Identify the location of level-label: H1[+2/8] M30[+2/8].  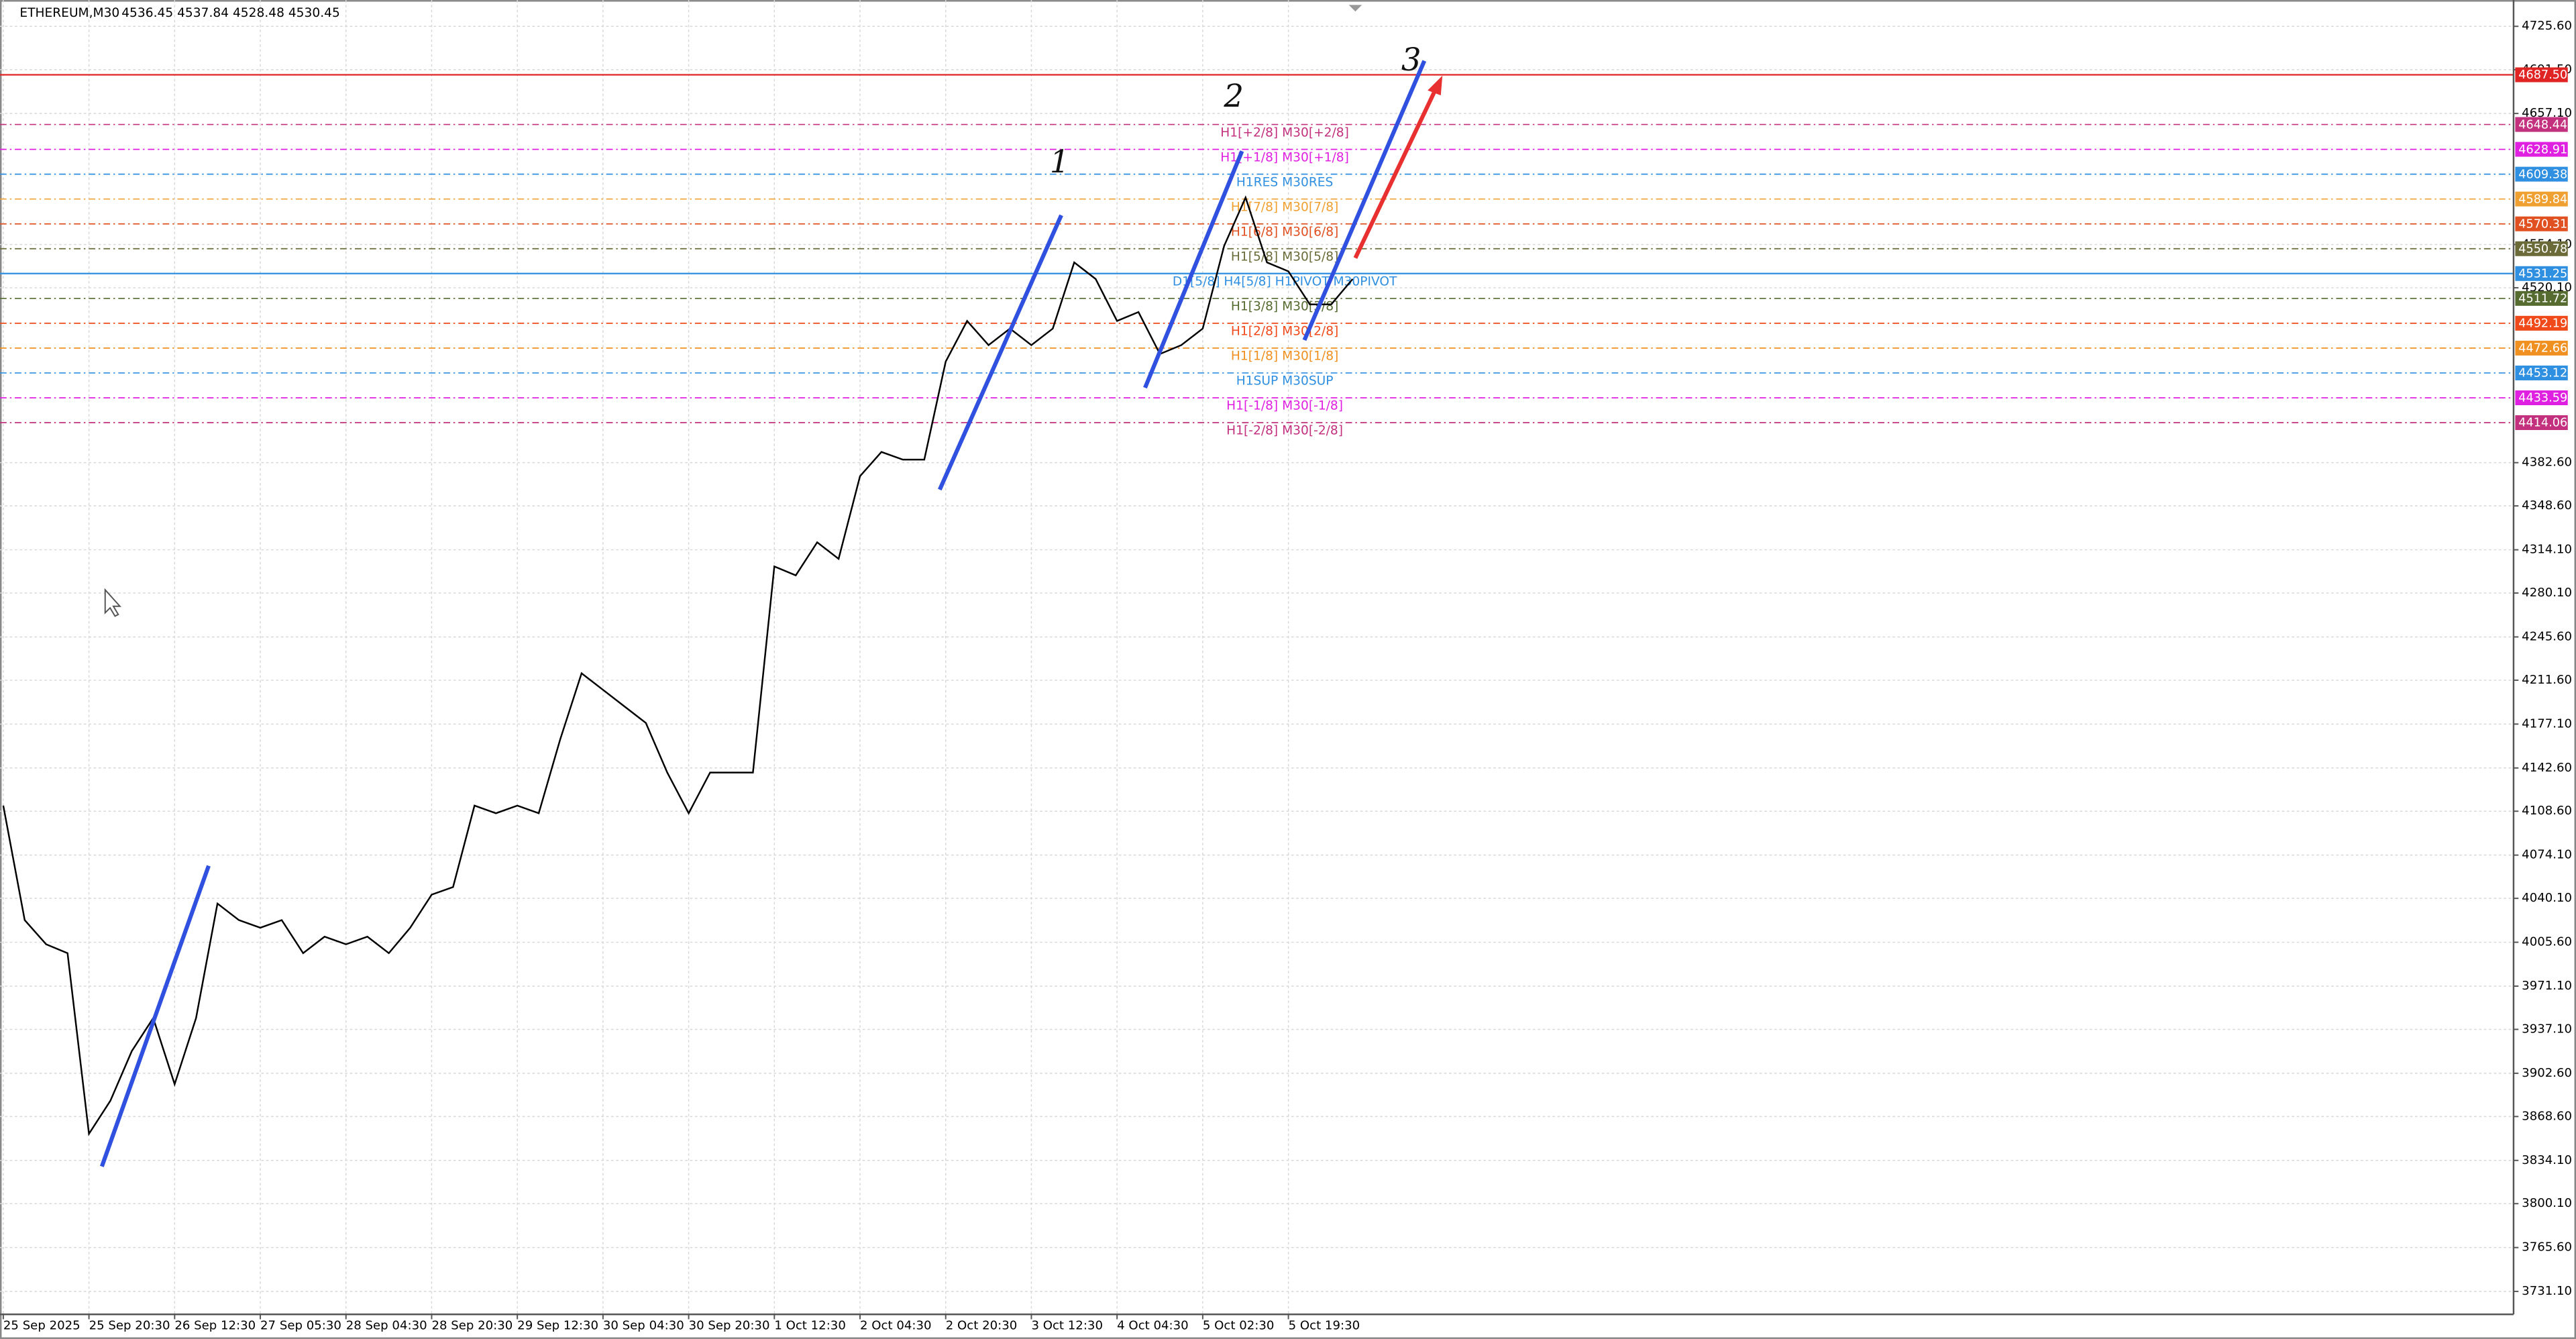
(1284, 132).